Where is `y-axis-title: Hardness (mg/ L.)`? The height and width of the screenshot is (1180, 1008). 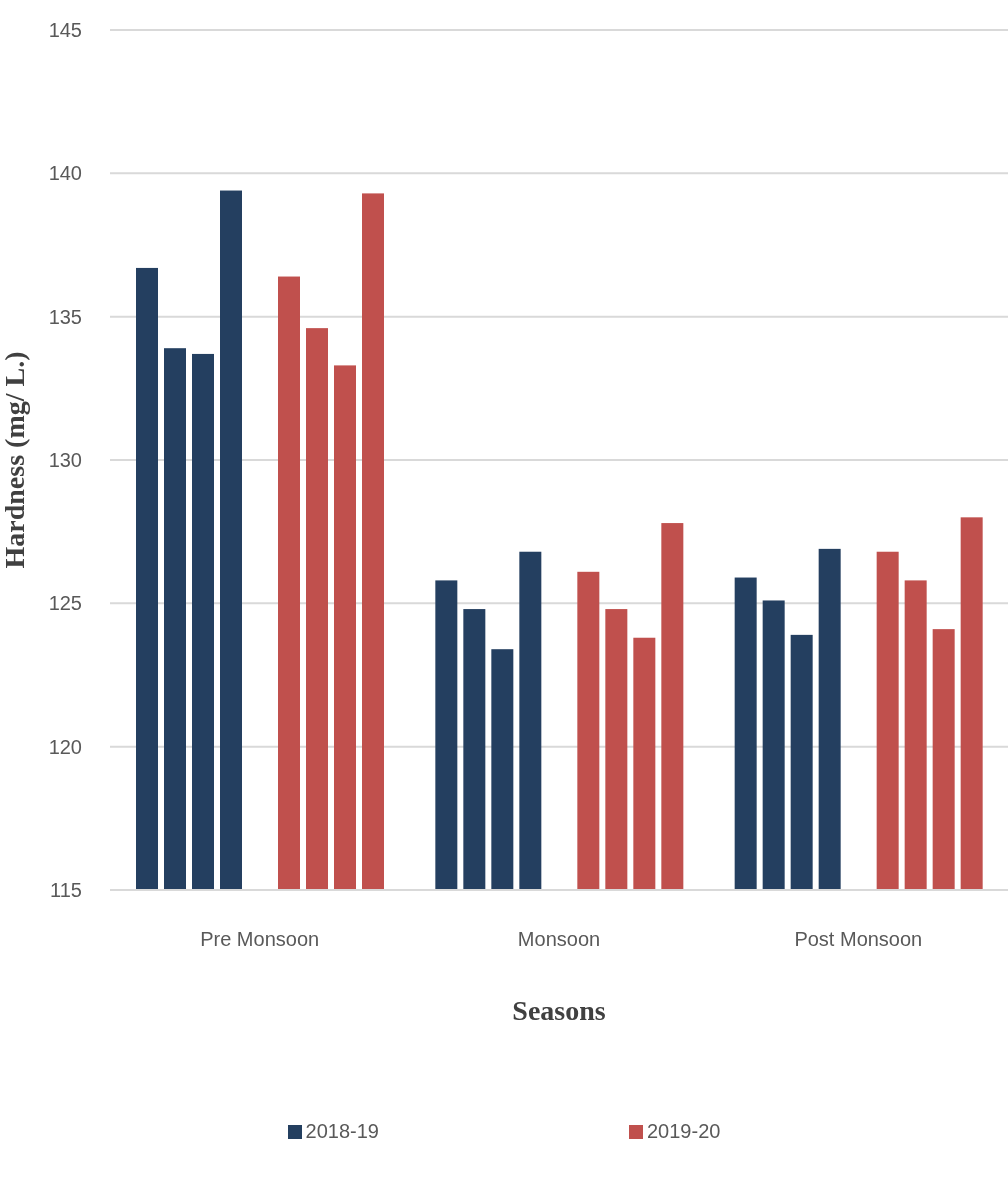 y-axis-title: Hardness (mg/ L.) is located at coordinates (15, 460).